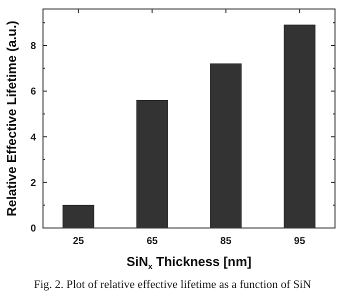 The height and width of the screenshot is (296, 345). What do you see at coordinates (300, 241) in the screenshot?
I see `x-tick-label: 95` at bounding box center [300, 241].